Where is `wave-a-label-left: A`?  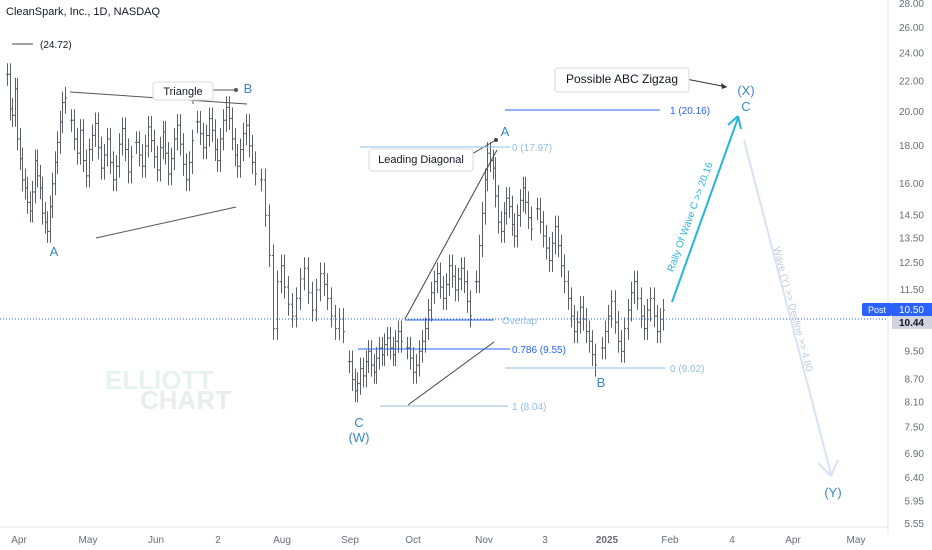
wave-a-label-left: A is located at coordinates (54, 251).